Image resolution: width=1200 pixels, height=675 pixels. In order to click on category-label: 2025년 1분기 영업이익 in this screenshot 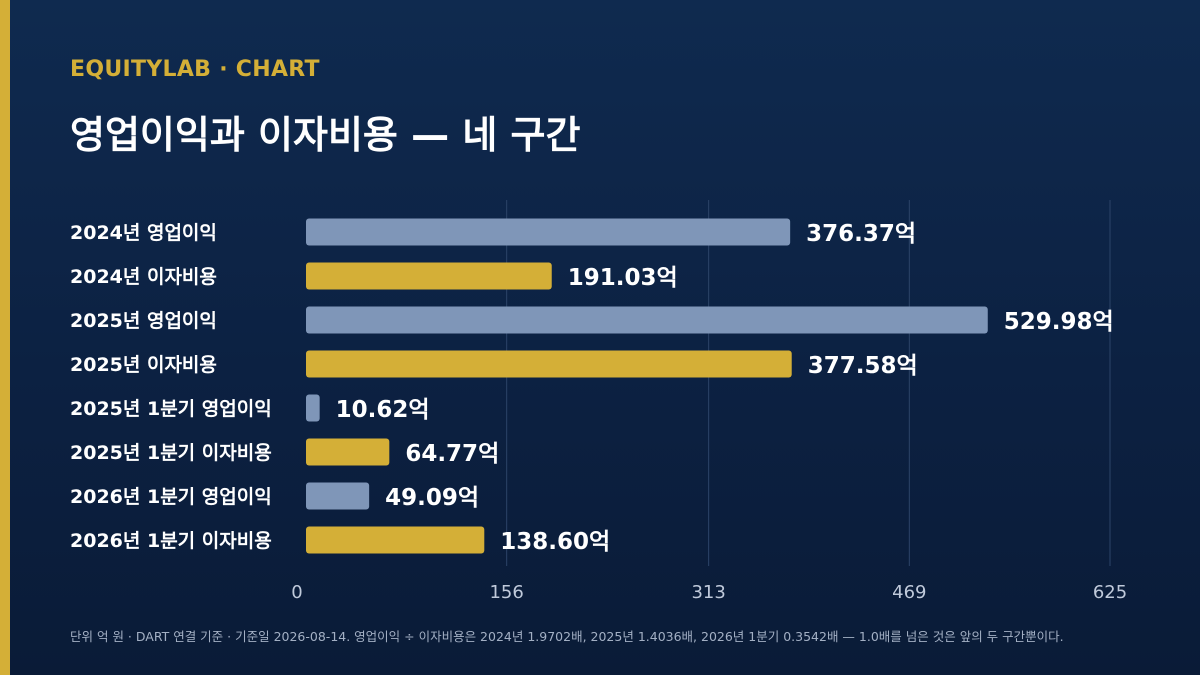, I will do `click(171, 409)`.